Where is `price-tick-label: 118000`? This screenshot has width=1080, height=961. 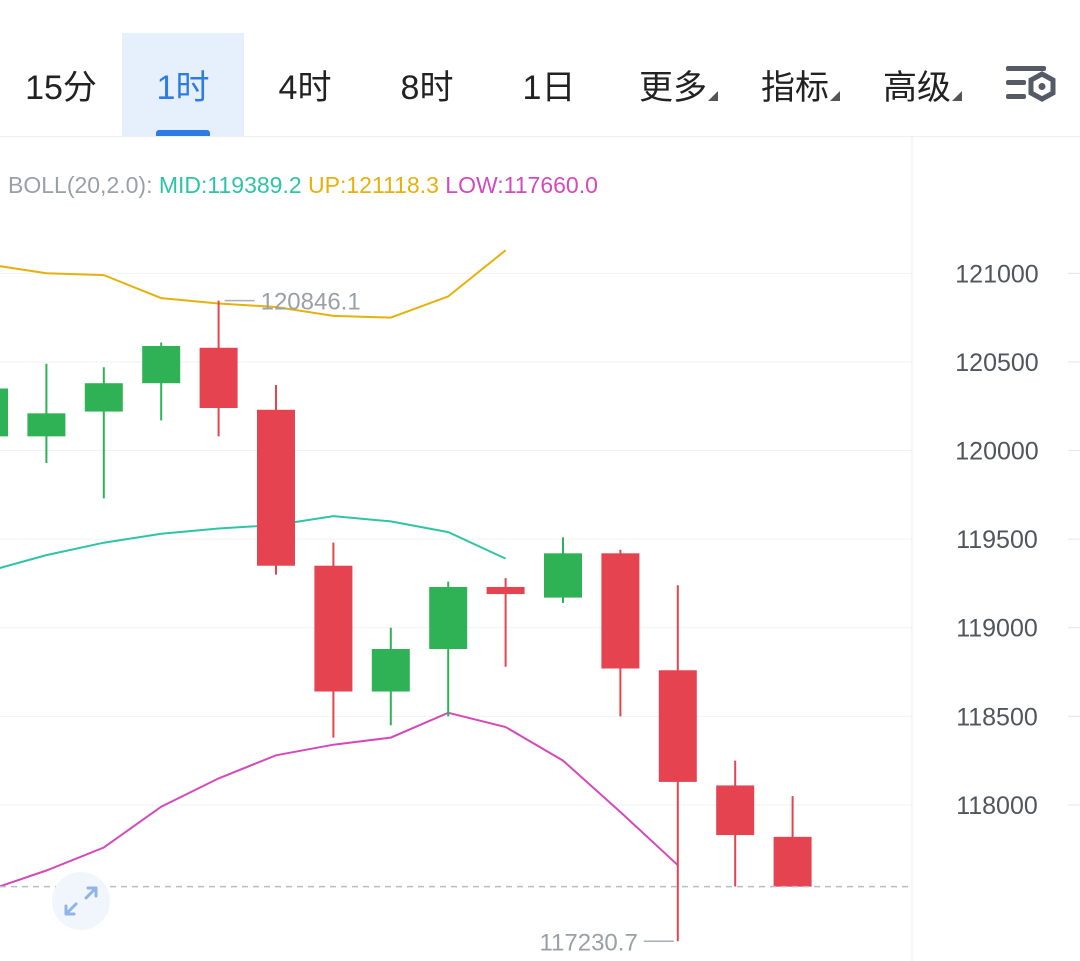 price-tick-label: 118000 is located at coordinates (997, 806).